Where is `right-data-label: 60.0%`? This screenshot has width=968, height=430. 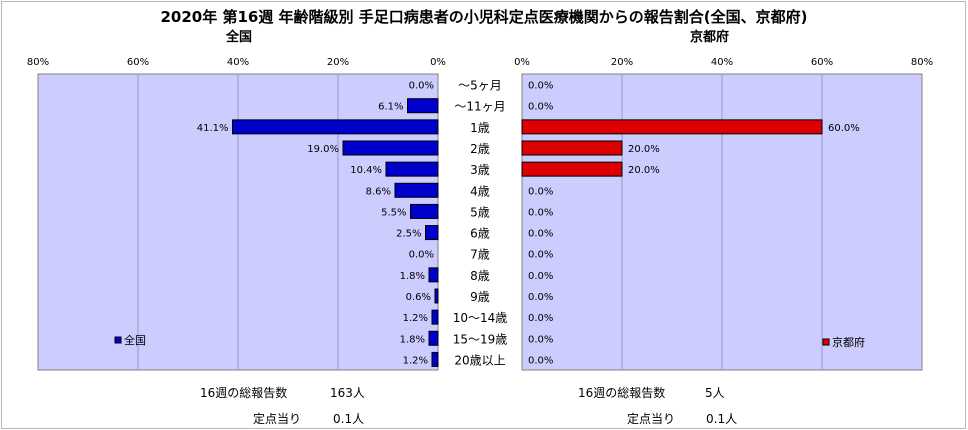 right-data-label: 60.0% is located at coordinates (844, 128).